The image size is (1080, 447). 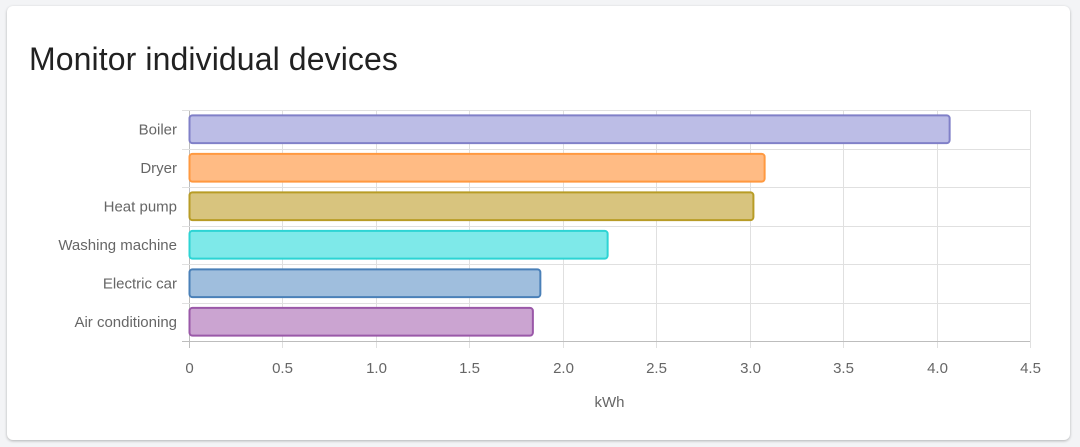 What do you see at coordinates (469, 368) in the screenshot?
I see `x-tick-label: 1.5` at bounding box center [469, 368].